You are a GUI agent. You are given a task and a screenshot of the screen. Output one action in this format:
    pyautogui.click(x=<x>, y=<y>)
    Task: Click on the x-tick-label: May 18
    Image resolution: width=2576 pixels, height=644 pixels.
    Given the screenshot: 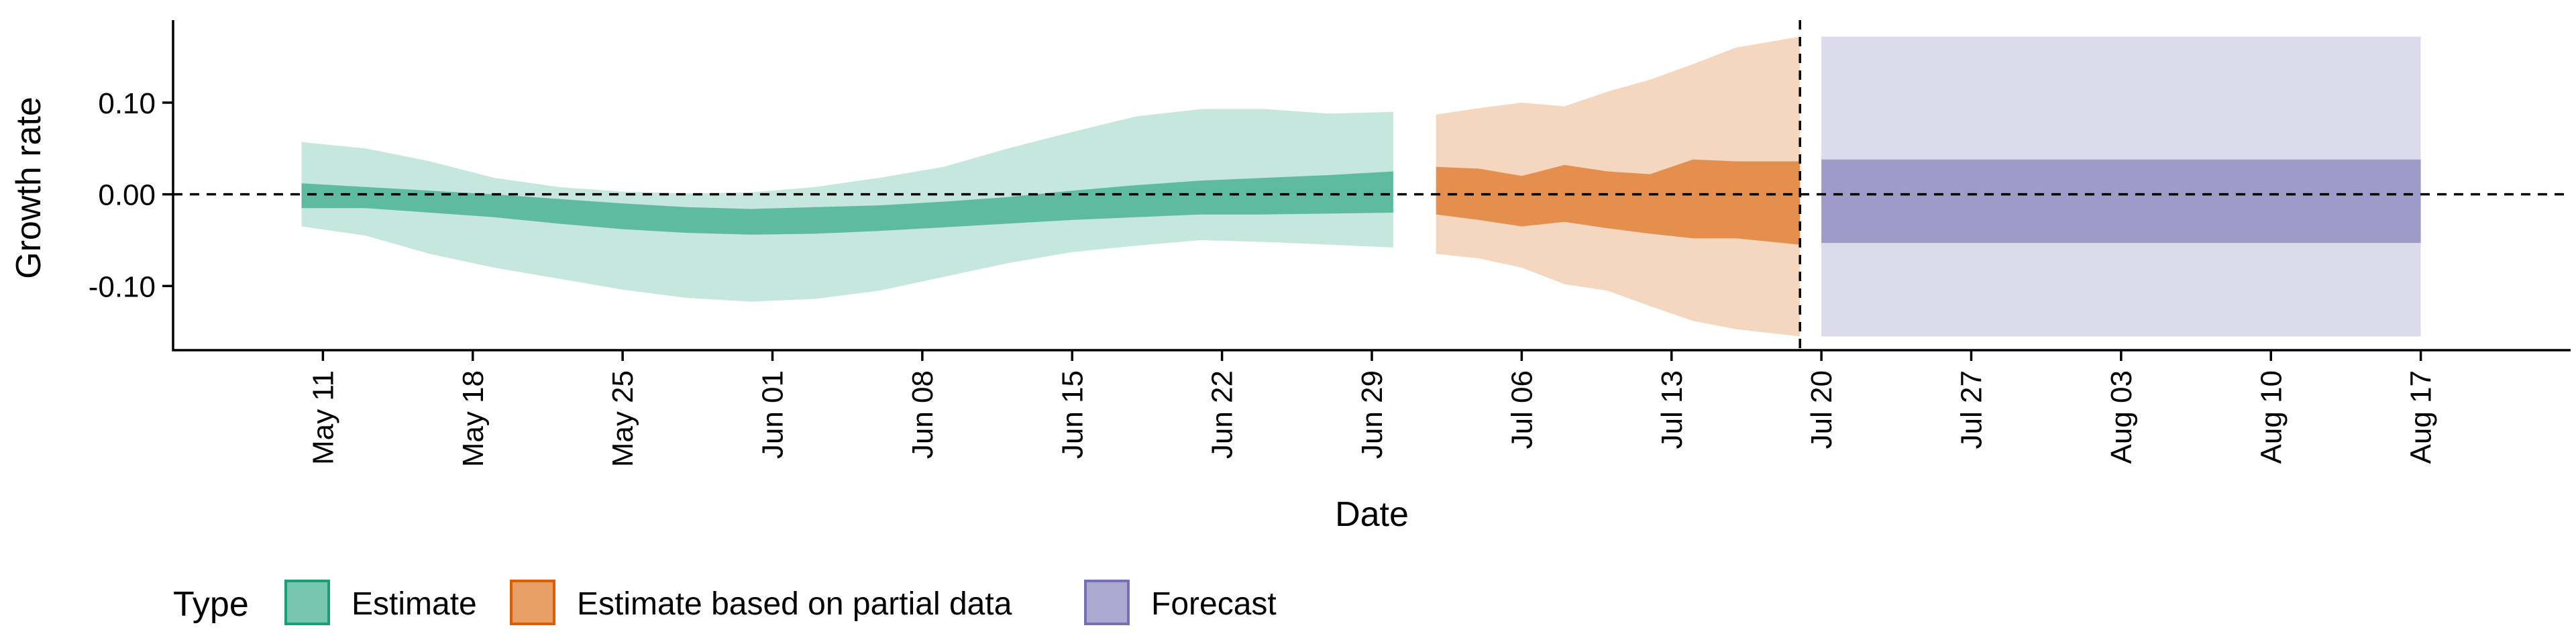 What is the action you would take?
    pyautogui.click(x=473, y=418)
    